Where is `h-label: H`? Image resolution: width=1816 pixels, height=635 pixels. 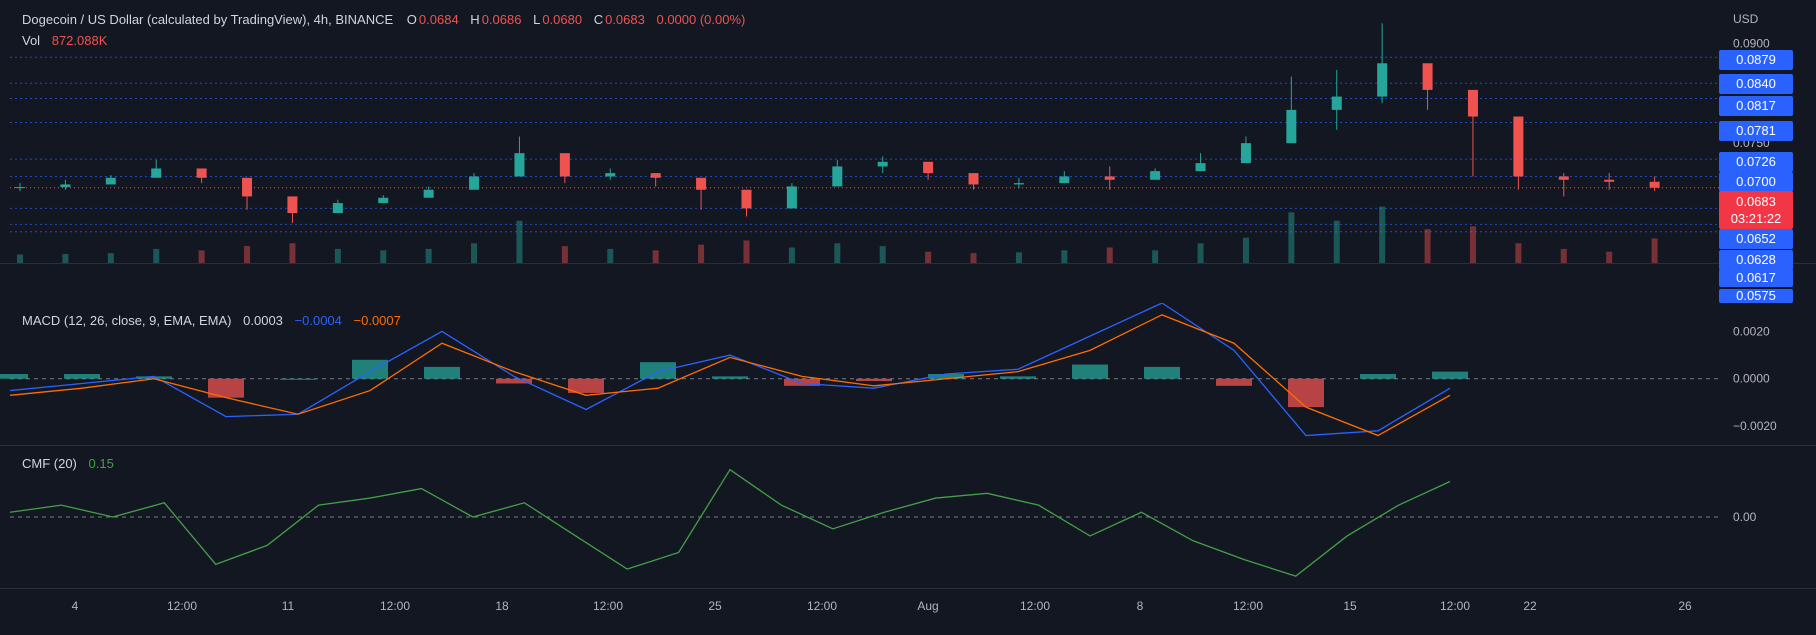 h-label: H is located at coordinates (475, 19).